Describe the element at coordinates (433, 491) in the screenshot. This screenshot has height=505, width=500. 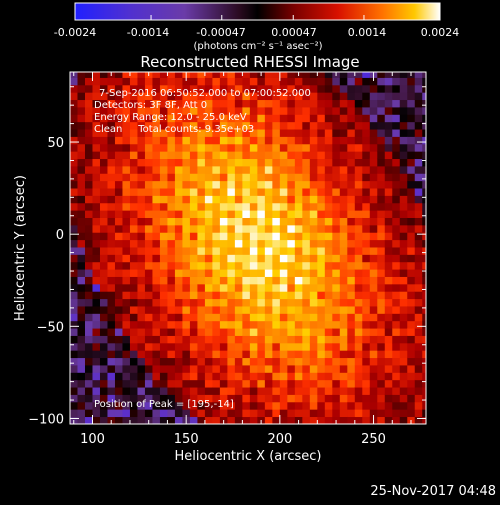
I see `footer-date: 25-Nov-2017 04:48` at that location.